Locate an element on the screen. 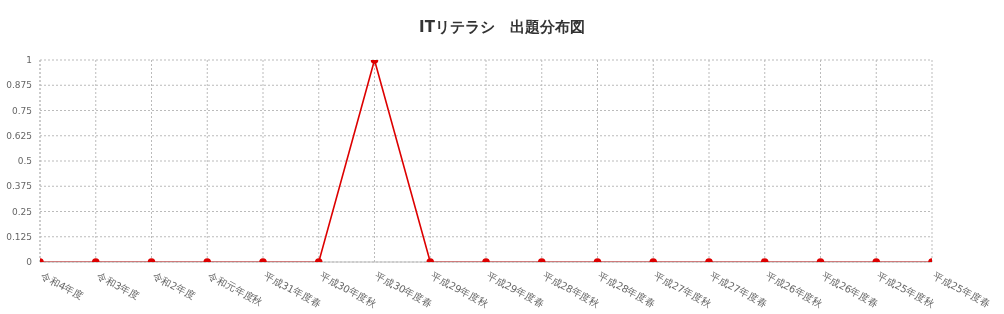 The image size is (1004, 314). y-tick-label: 0.875 is located at coordinates (19, 85).